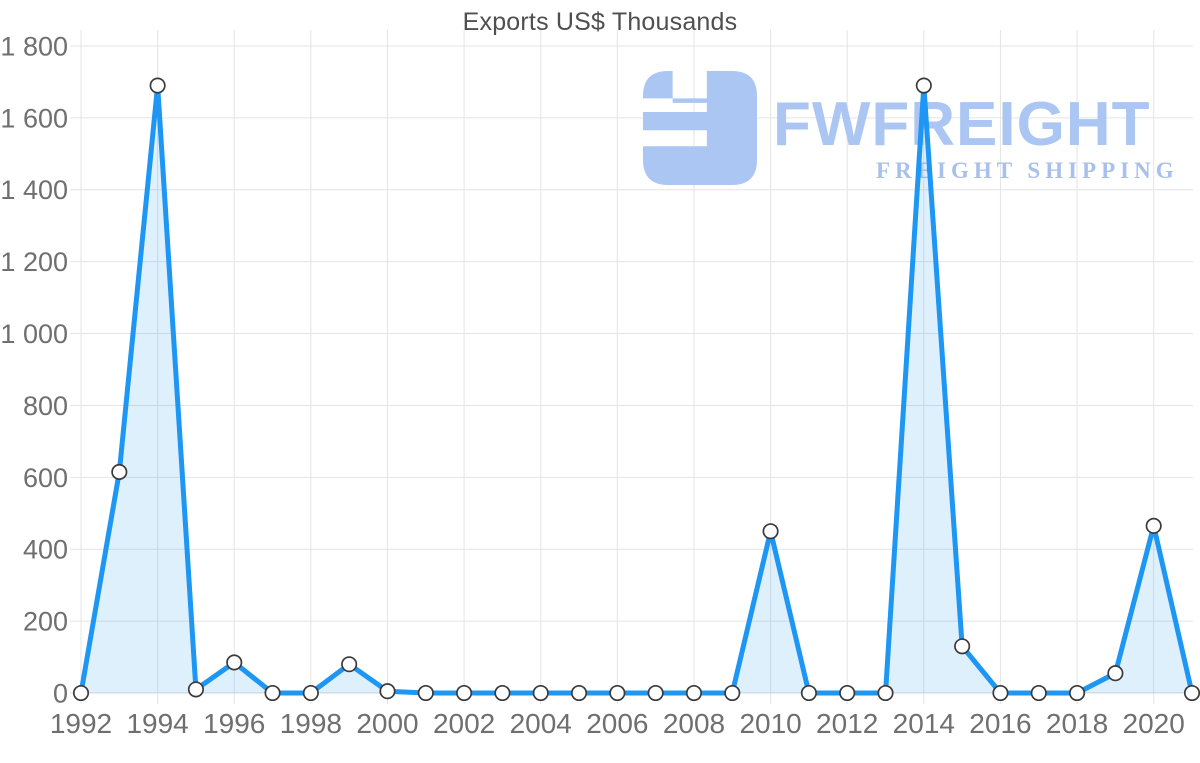 Image resolution: width=1200 pixels, height=763 pixels. What do you see at coordinates (1191, 693) in the screenshot?
I see `data-point-2021` at bounding box center [1191, 693].